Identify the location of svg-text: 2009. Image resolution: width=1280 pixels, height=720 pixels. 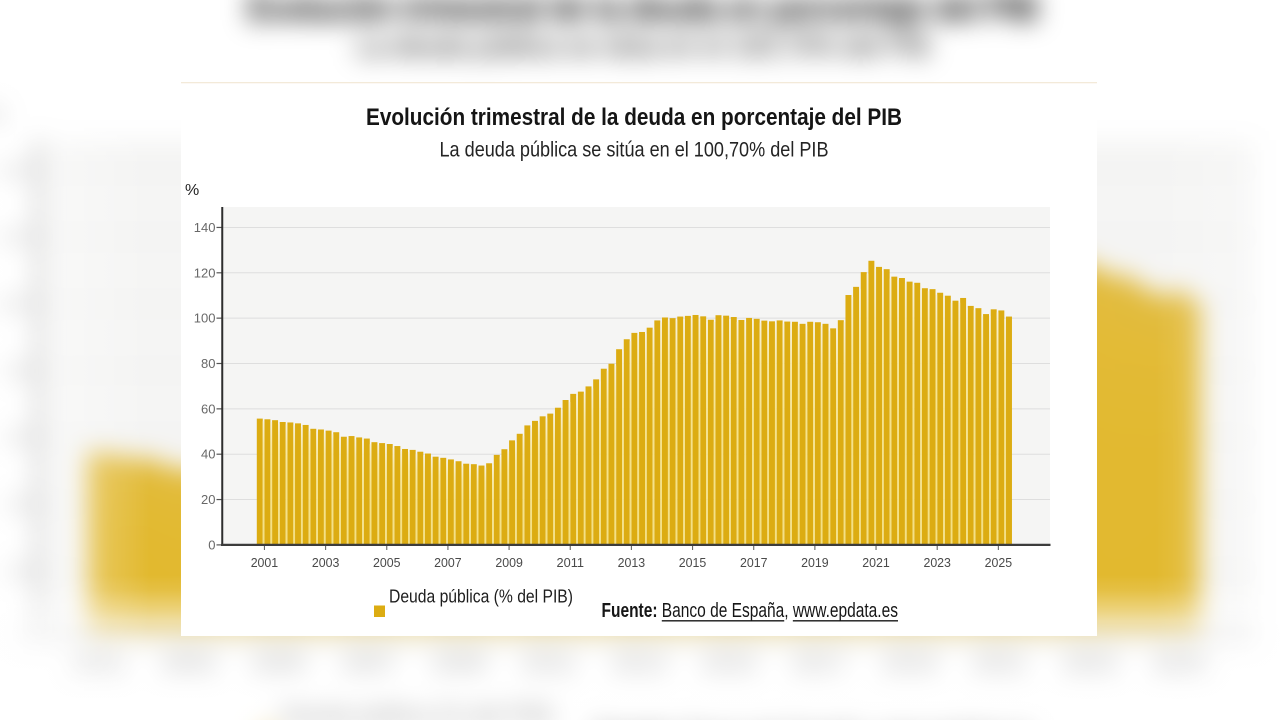
(508, 562).